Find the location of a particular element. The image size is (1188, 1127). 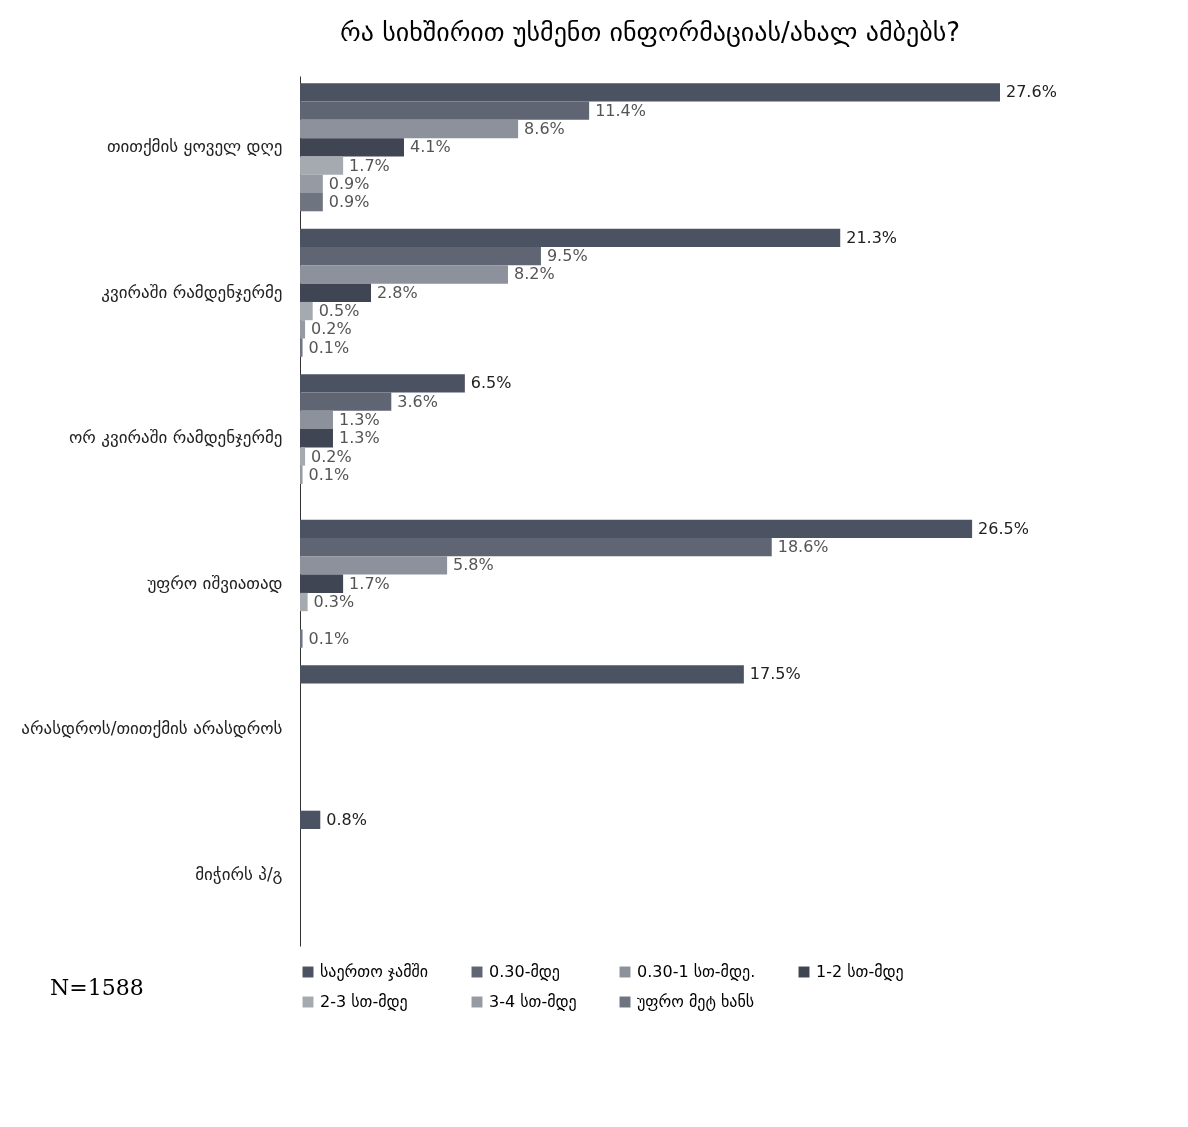

chart-title: რა სიხშირით უსმენთ ინფორმაციას/ახალ ამბებს? is located at coordinates (650, 32).